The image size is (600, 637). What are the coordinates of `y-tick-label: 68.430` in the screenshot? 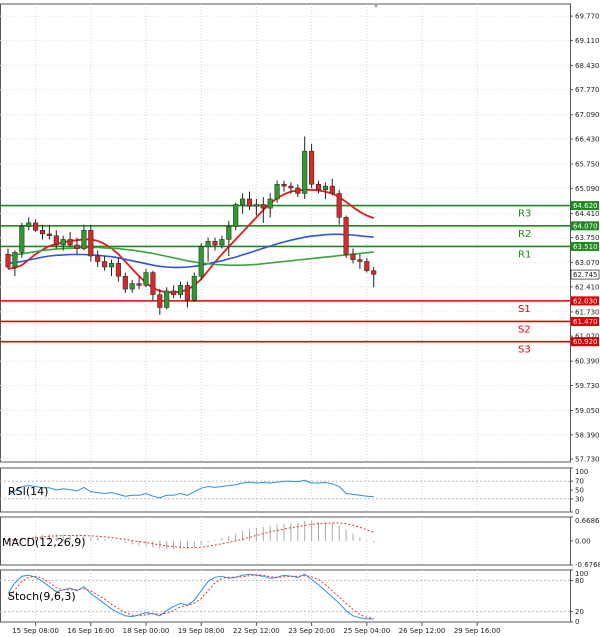 It's located at (587, 66).